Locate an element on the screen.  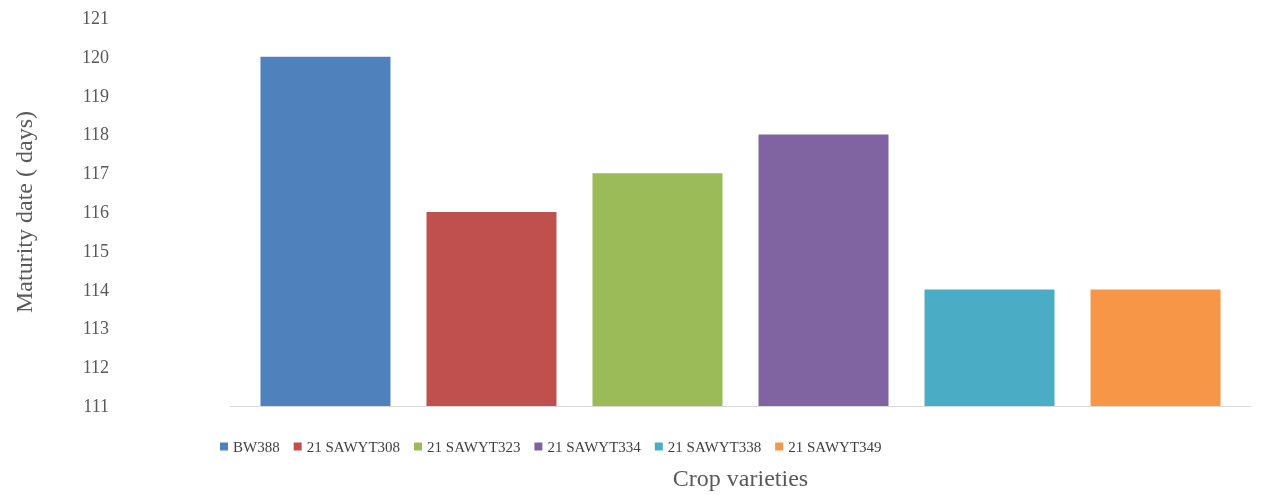
legend-label: 21 SAWYT338 is located at coordinates (714, 446).